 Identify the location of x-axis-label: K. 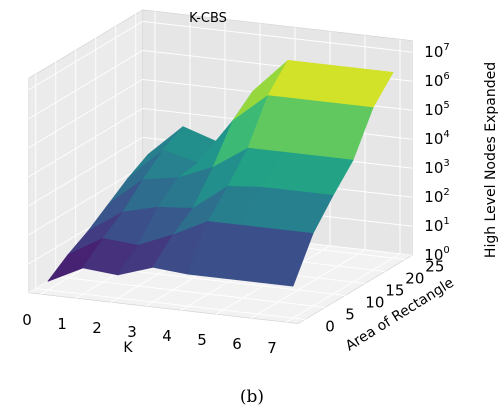
(128, 348).